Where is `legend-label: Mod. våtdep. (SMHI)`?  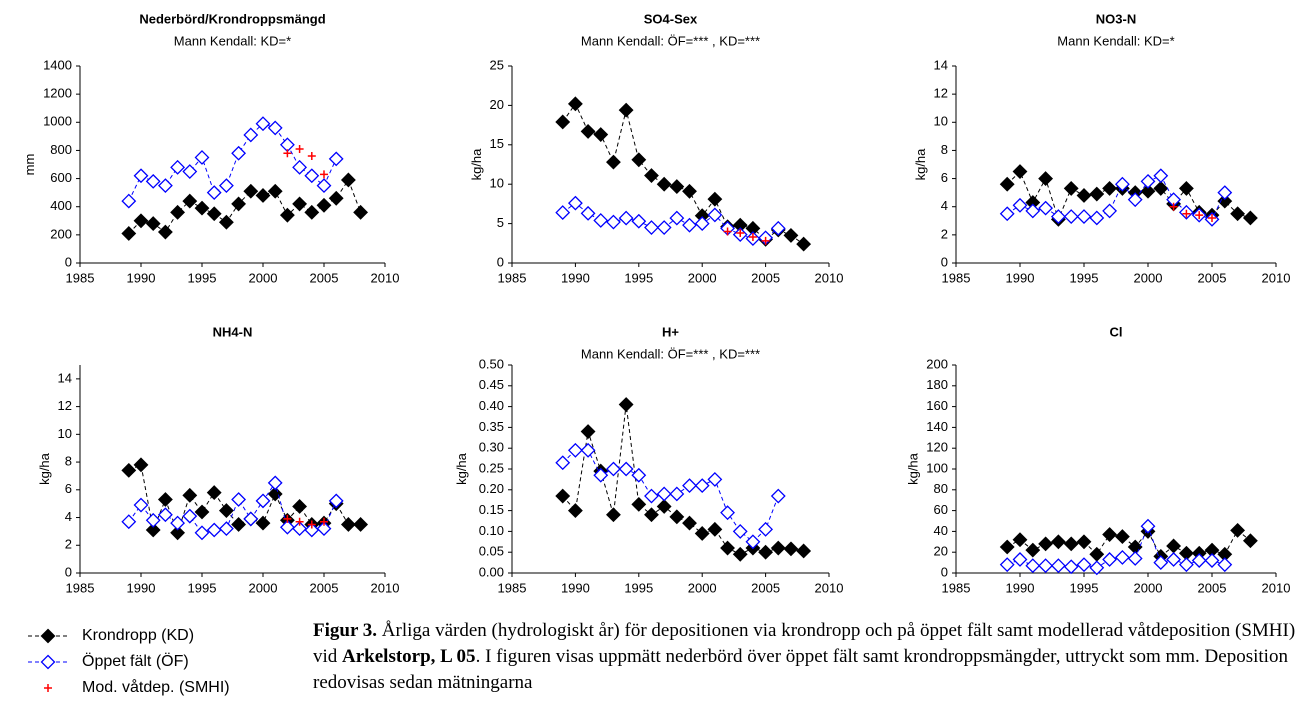
legend-label: Mod. våtdep. (SMHI) is located at coordinates (156, 687).